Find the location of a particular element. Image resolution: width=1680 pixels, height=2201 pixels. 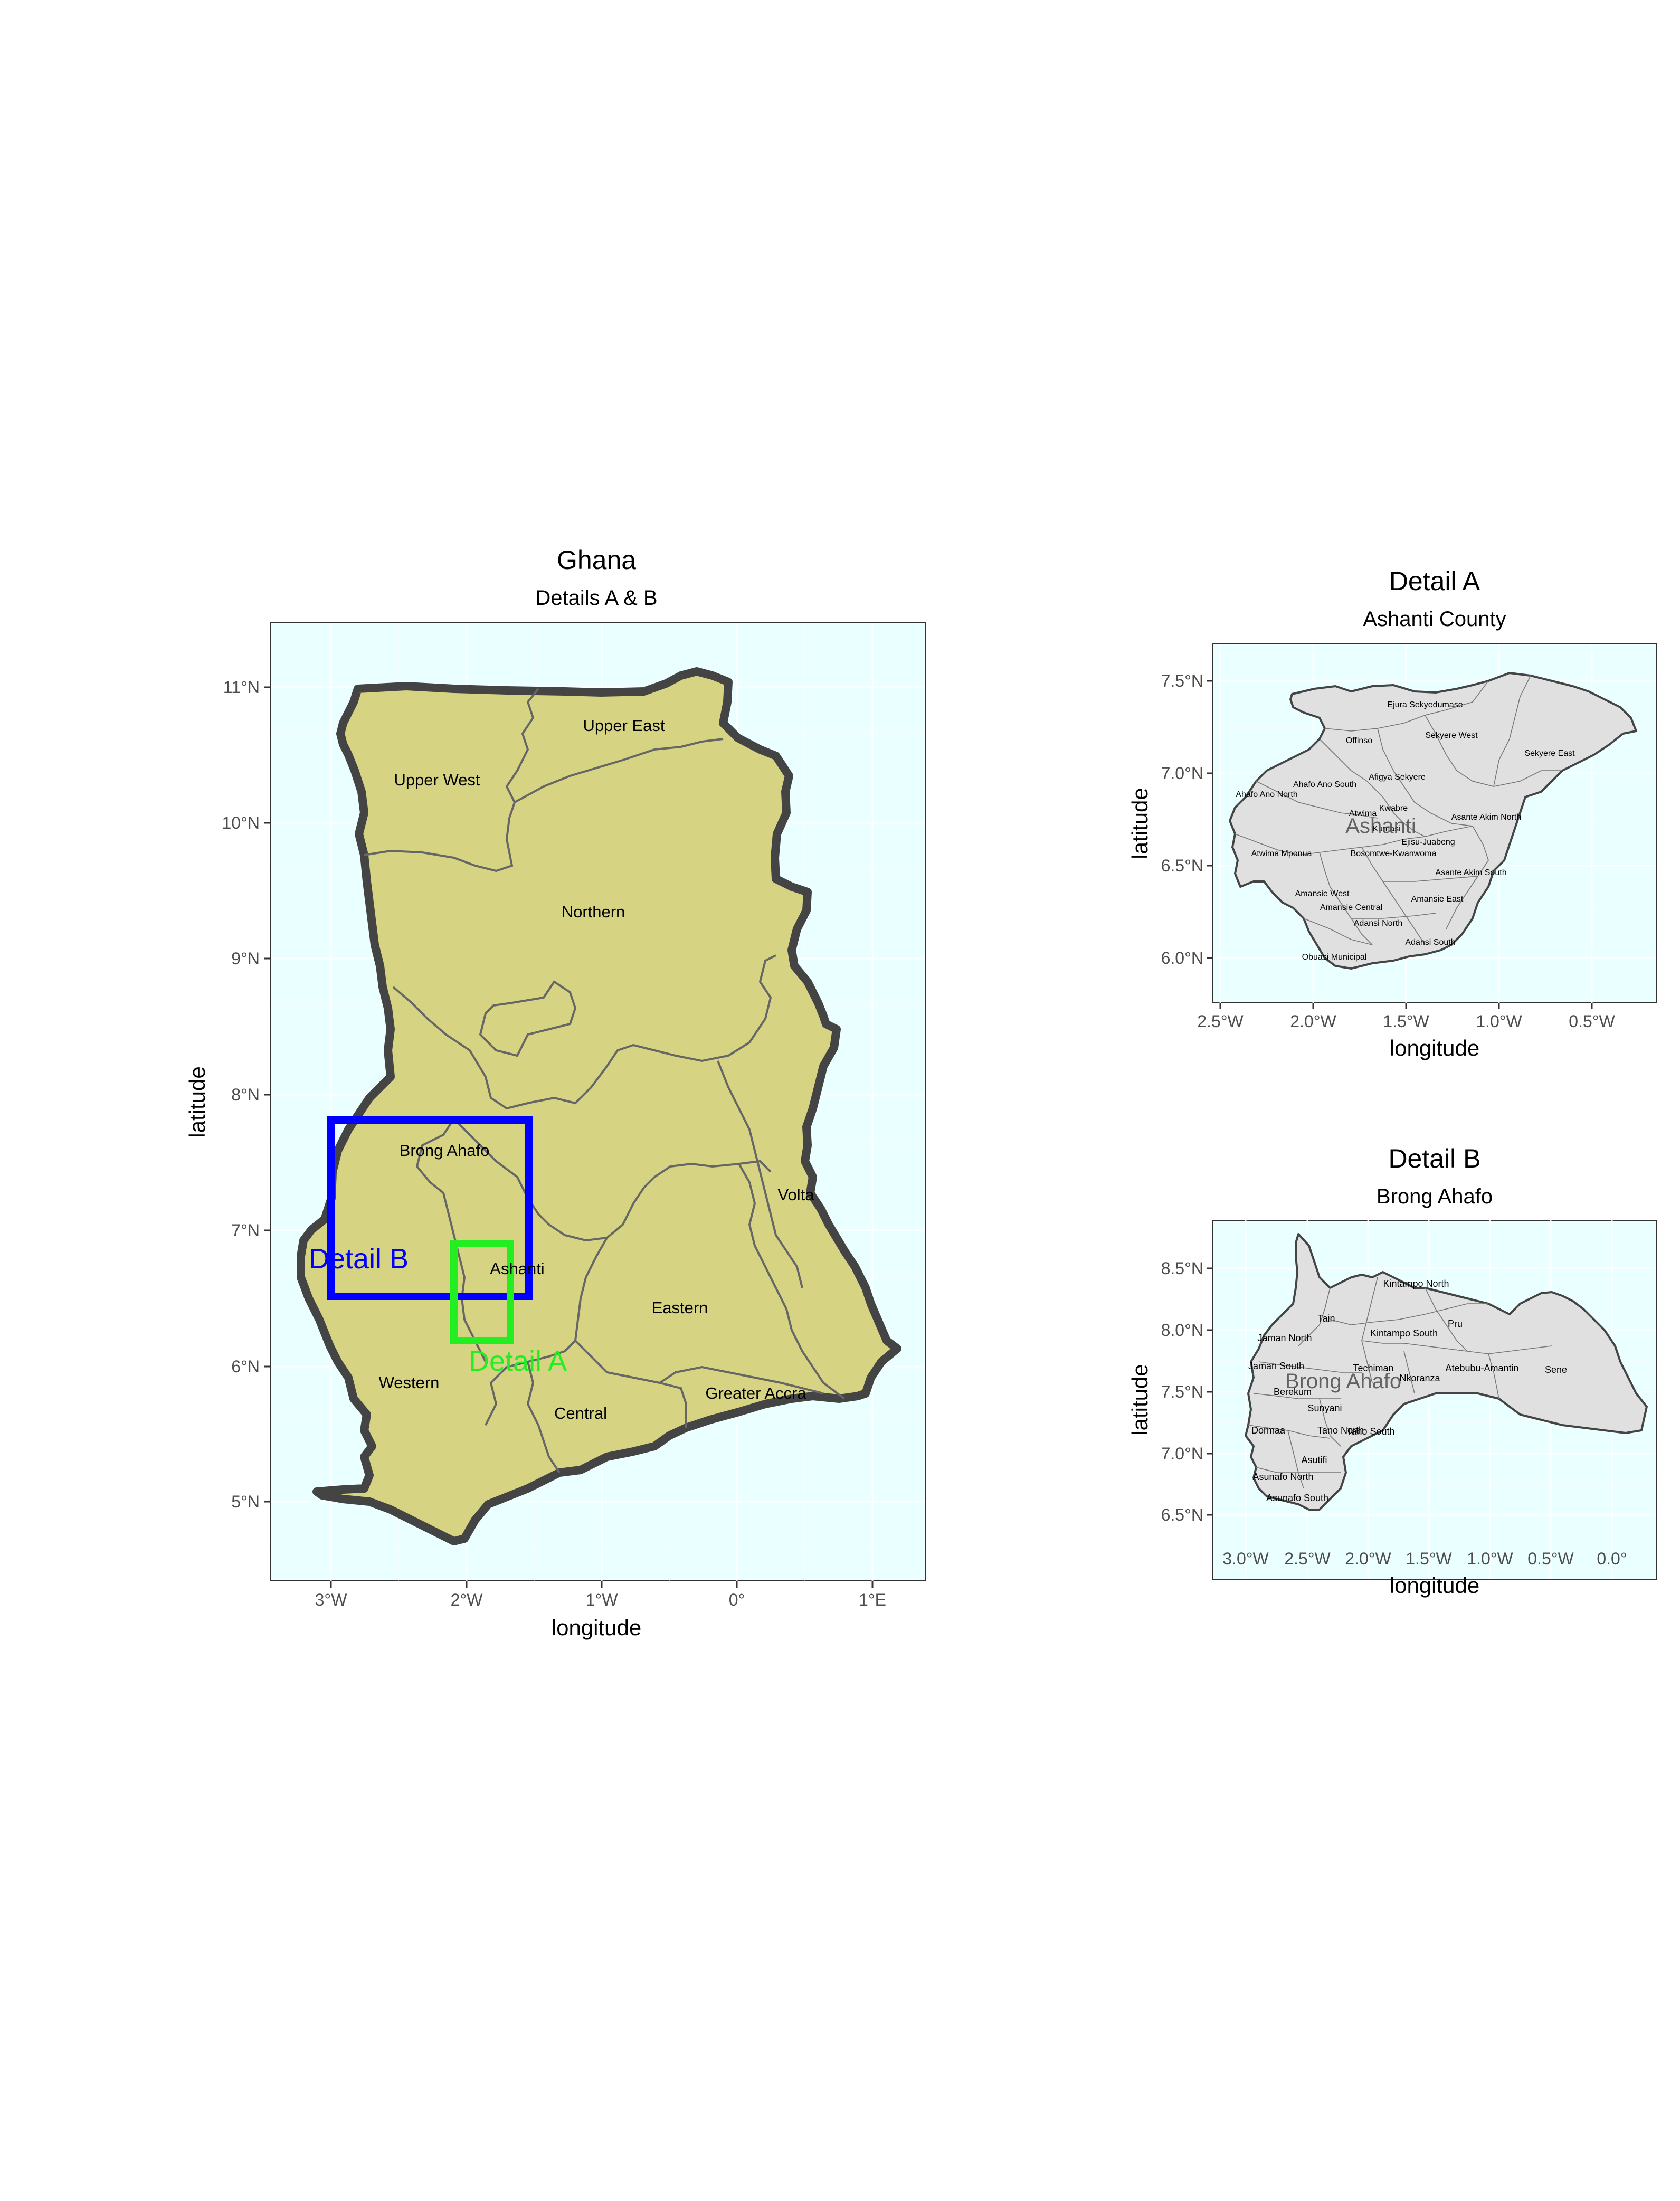

district-label: Ejisu-Juabeng is located at coordinates (1428, 842).